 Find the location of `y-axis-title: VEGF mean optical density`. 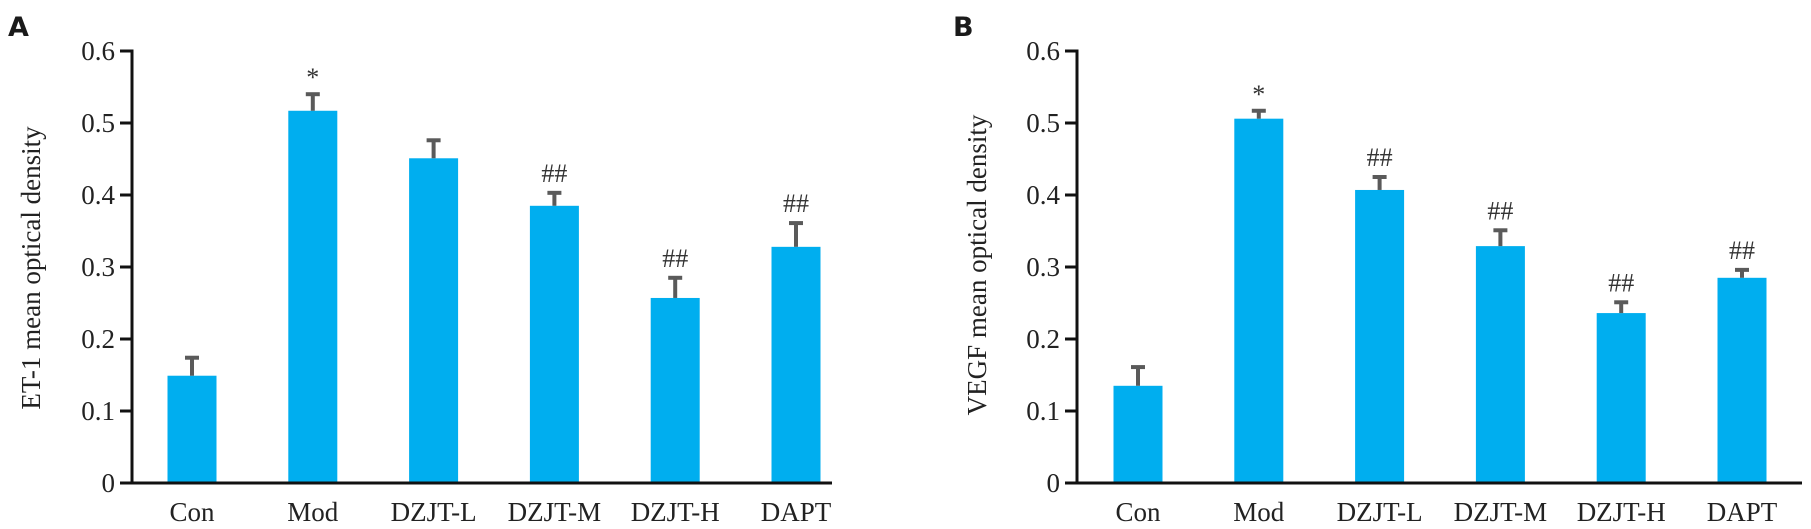

y-axis-title: VEGF mean optical density is located at coordinates (977, 264).